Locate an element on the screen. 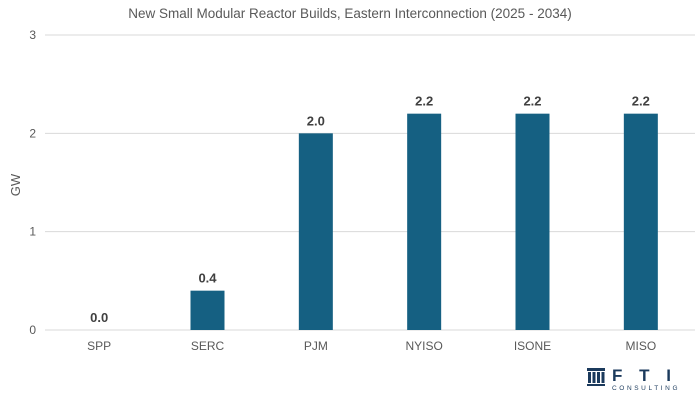 The width and height of the screenshot is (700, 400). fti-logo: F T I CONSULTING is located at coordinates (633, 379).